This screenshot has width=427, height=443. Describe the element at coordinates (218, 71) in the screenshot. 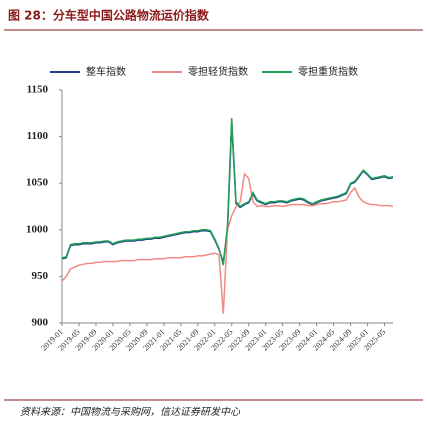

I see `legend-label: 零担轻货指数` at that location.